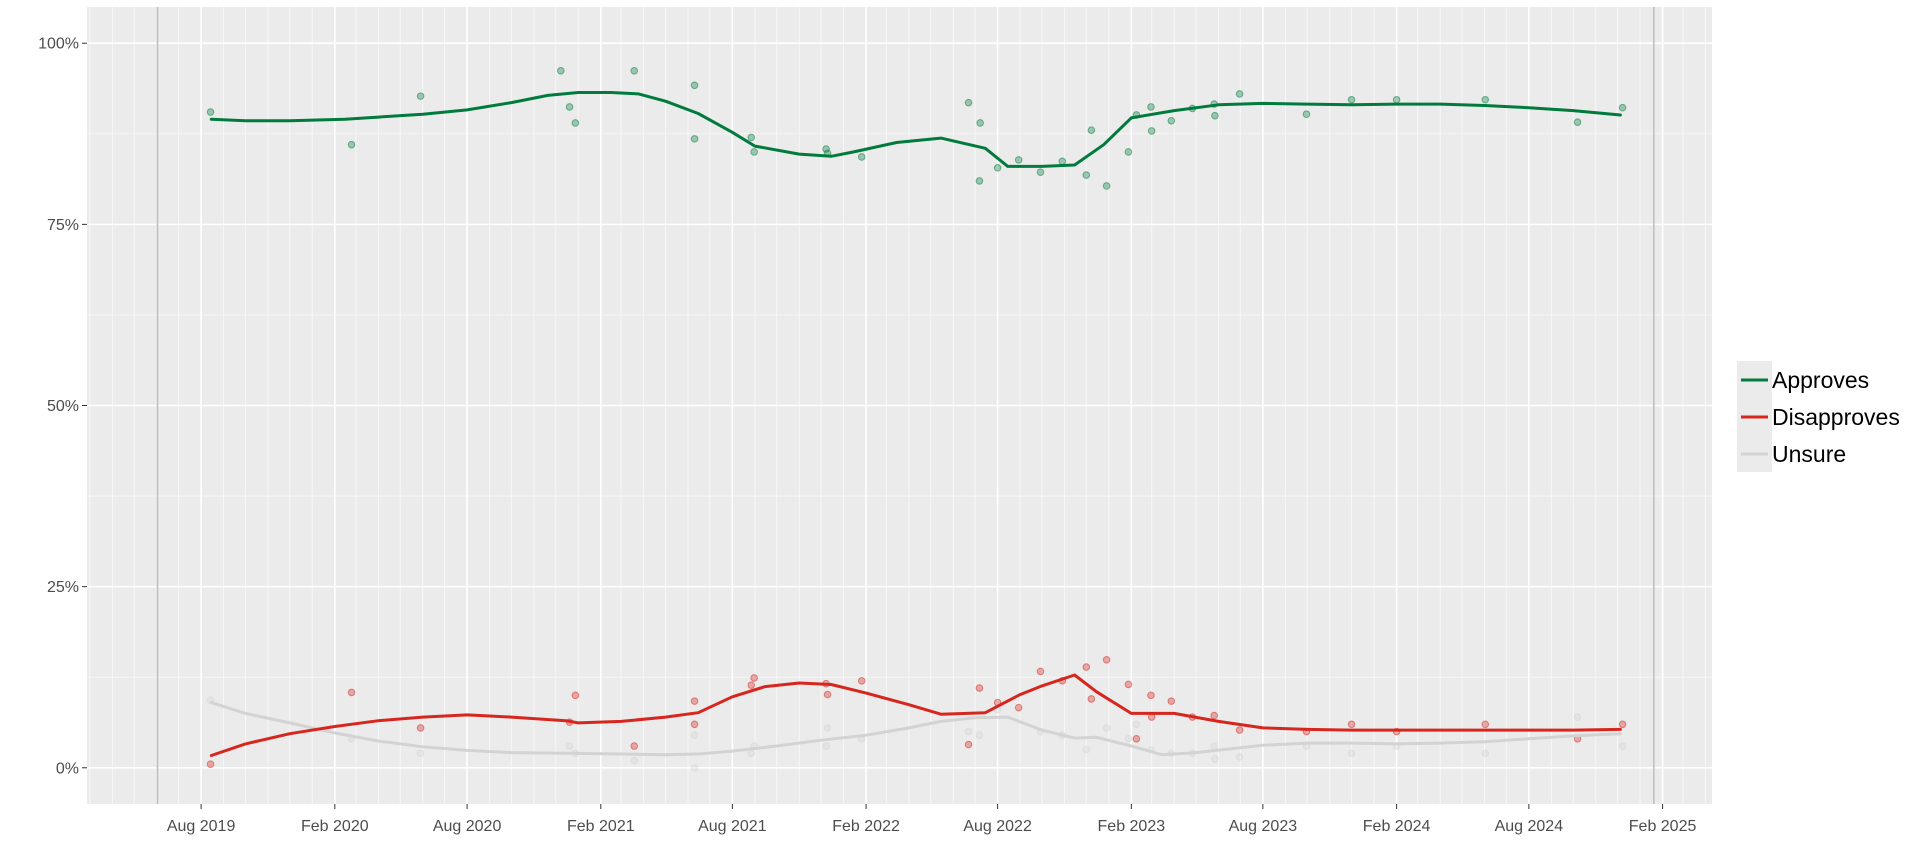  Describe the element at coordinates (866, 826) in the screenshot. I see `x-tick-label: Feb 2022` at that location.